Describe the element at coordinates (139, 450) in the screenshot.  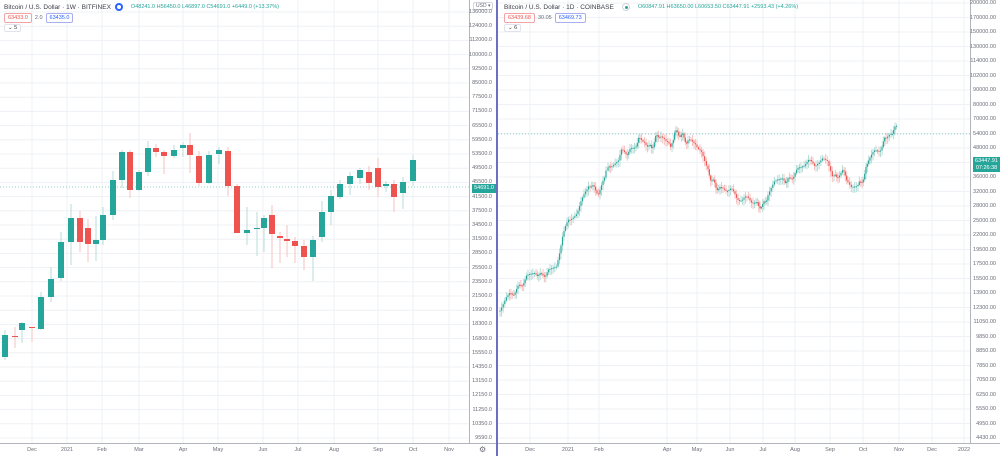
I see `time-label: Mar` at that location.